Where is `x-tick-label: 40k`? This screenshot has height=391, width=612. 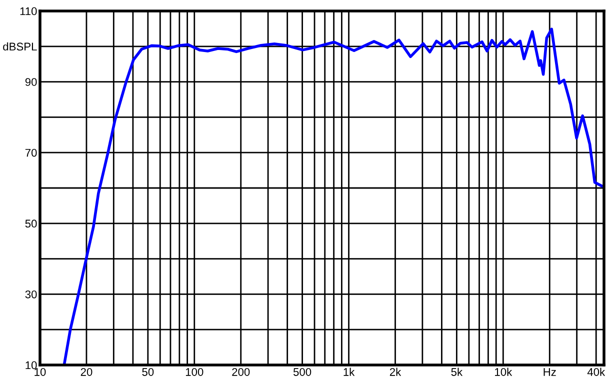 x-tick-label: 40k is located at coordinates (596, 372).